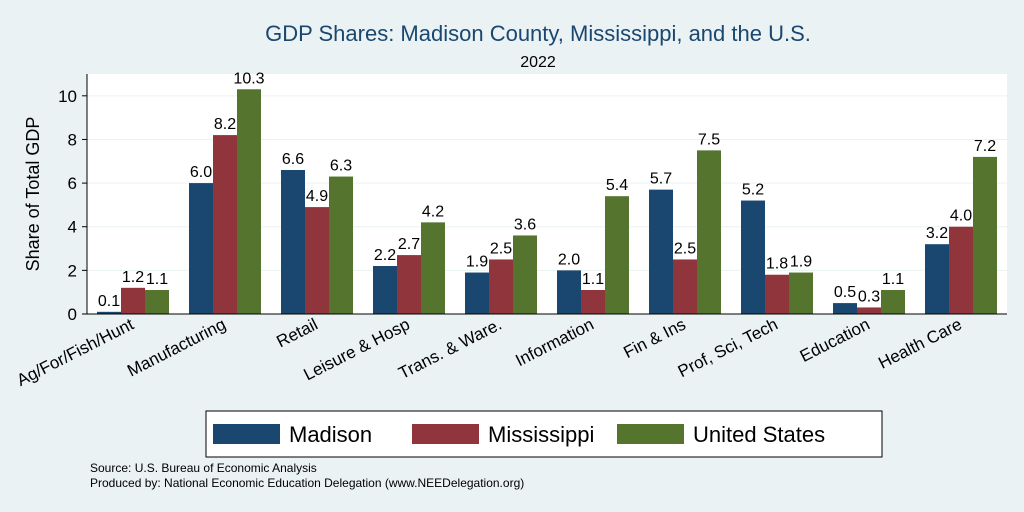 This screenshot has height=512, width=1024. I want to click on y-tick-label: 8, so click(72, 139).